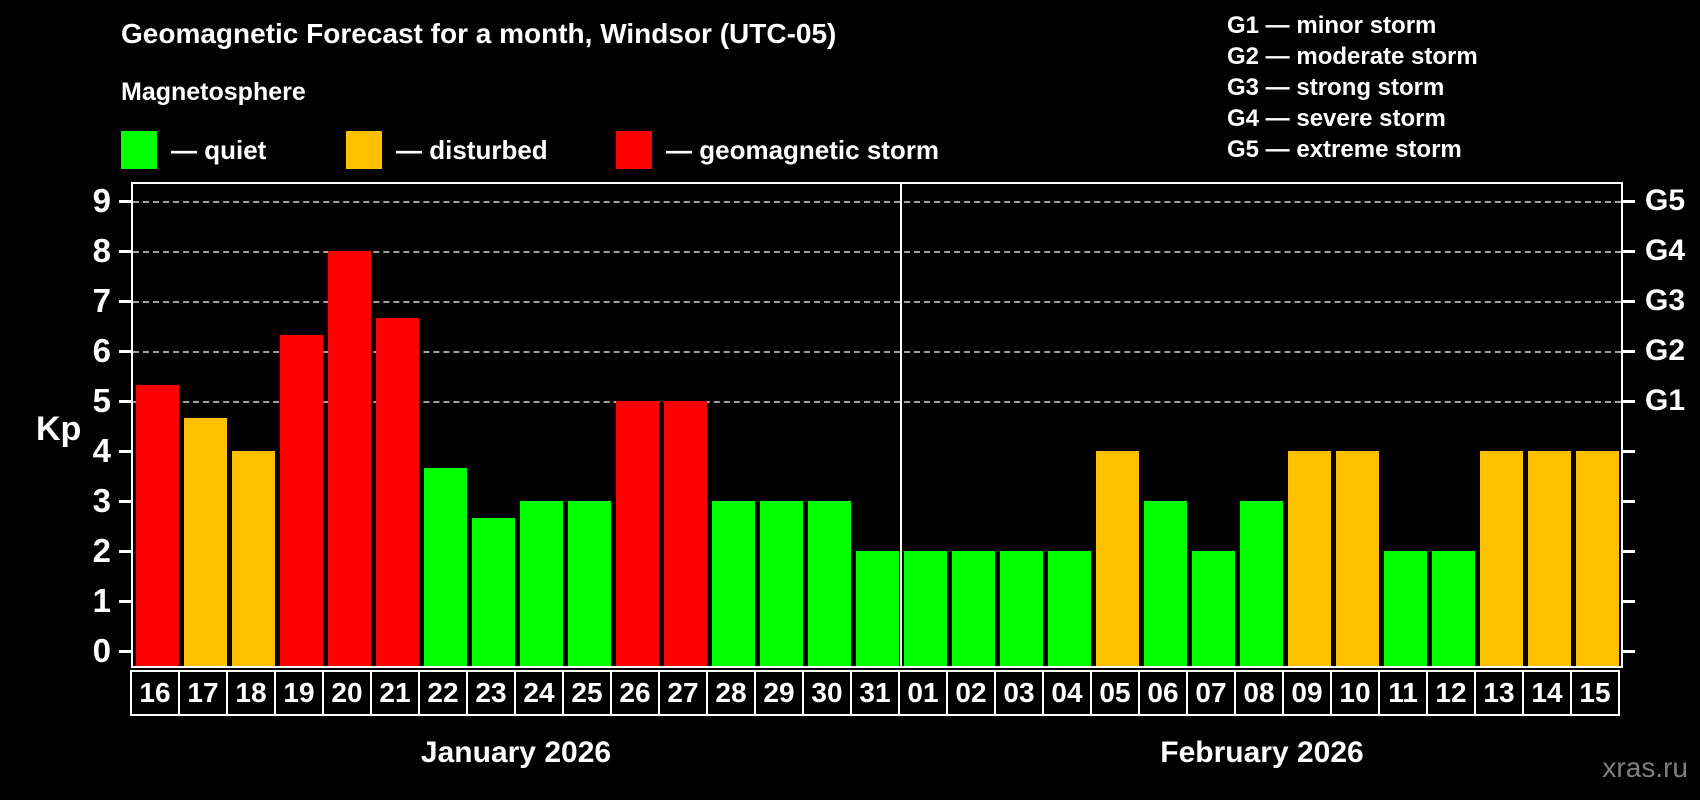 This screenshot has height=800, width=1700. What do you see at coordinates (1451, 693) in the screenshot?
I see `day-label-12: 12` at bounding box center [1451, 693].